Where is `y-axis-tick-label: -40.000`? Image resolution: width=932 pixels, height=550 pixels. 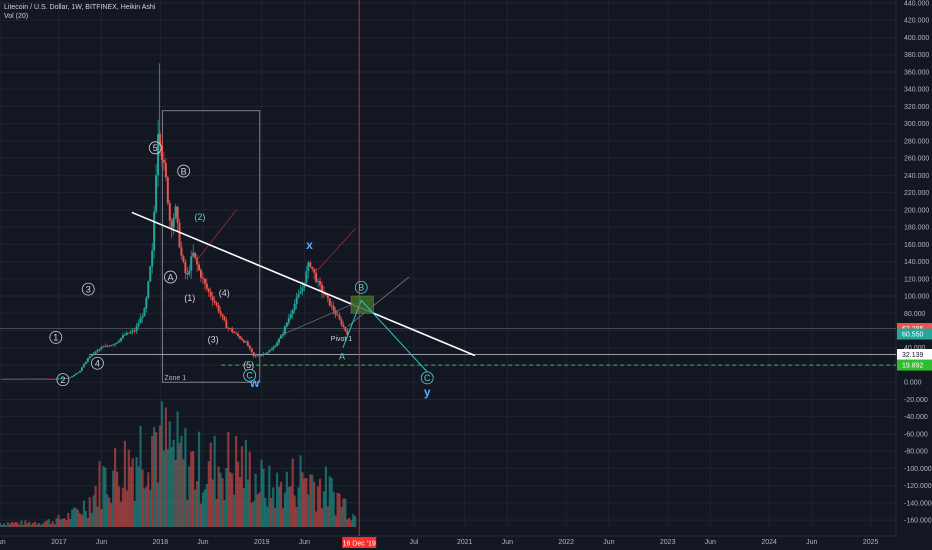
y-axis-tick-label: -40.000 is located at coordinates (916, 417).